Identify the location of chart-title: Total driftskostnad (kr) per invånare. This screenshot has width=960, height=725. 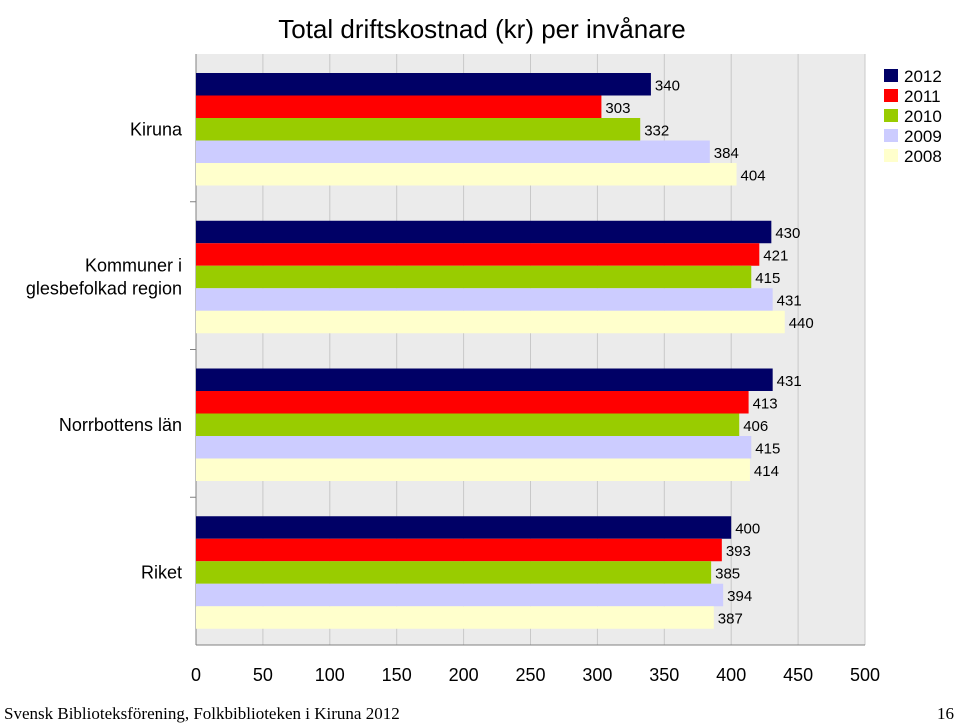
(482, 29).